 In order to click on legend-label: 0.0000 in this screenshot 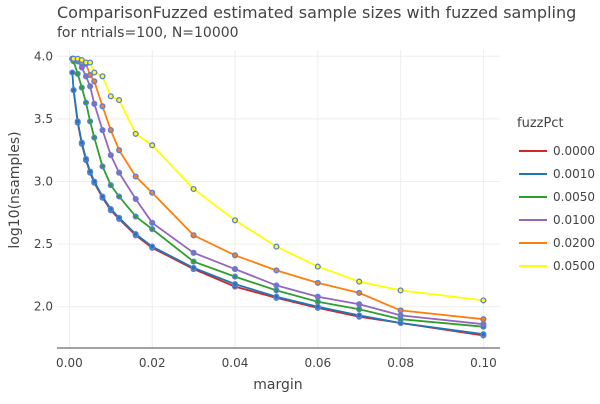, I will do `click(574, 151)`.